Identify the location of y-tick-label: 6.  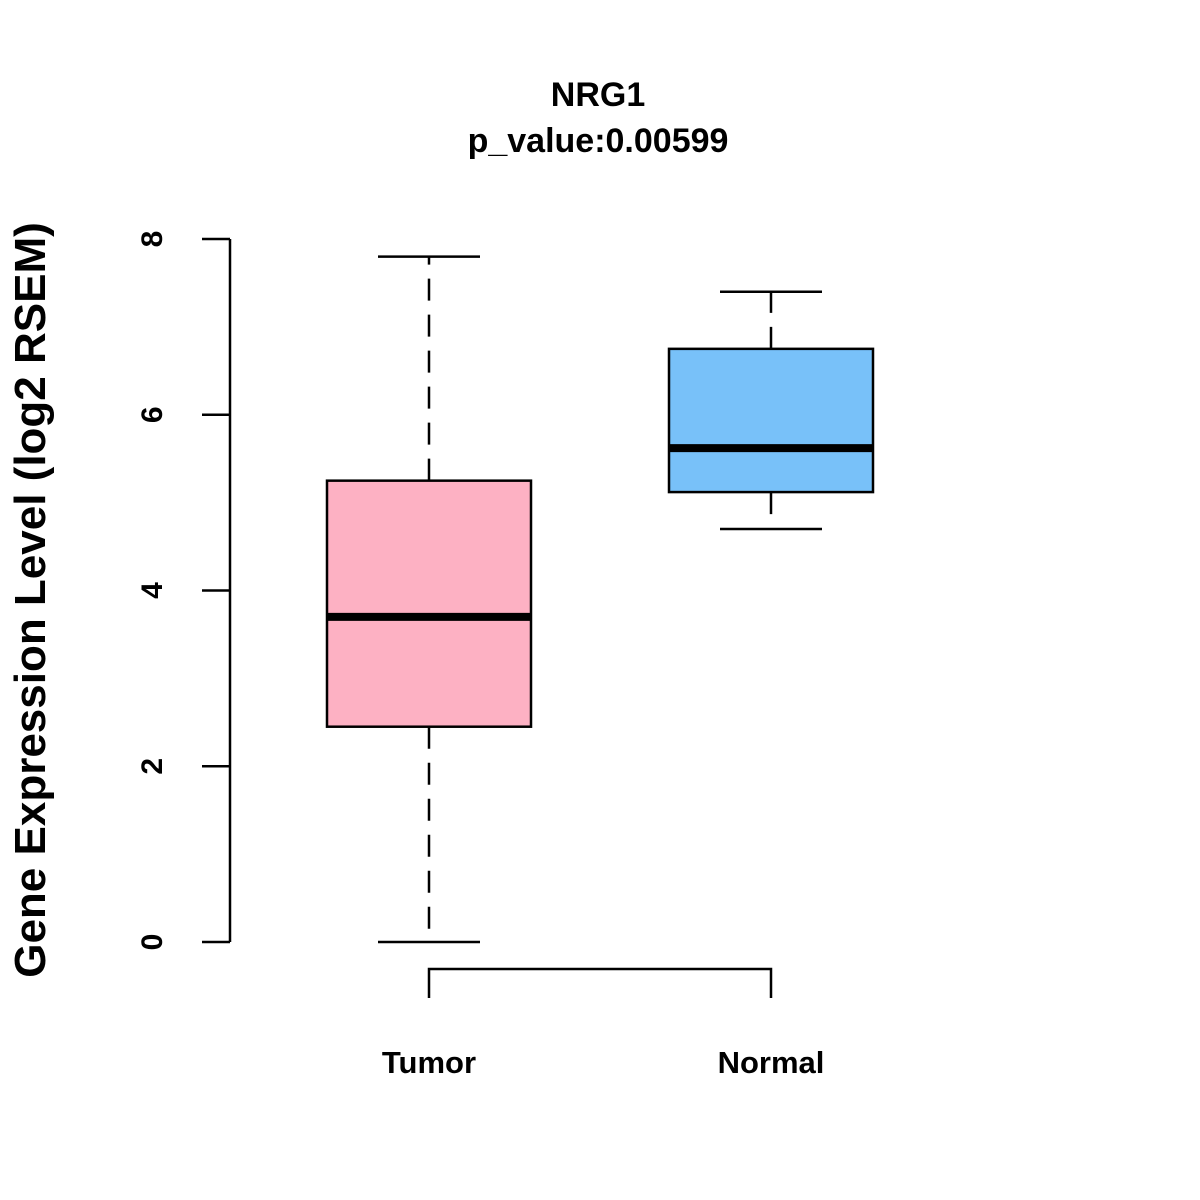
(152, 414).